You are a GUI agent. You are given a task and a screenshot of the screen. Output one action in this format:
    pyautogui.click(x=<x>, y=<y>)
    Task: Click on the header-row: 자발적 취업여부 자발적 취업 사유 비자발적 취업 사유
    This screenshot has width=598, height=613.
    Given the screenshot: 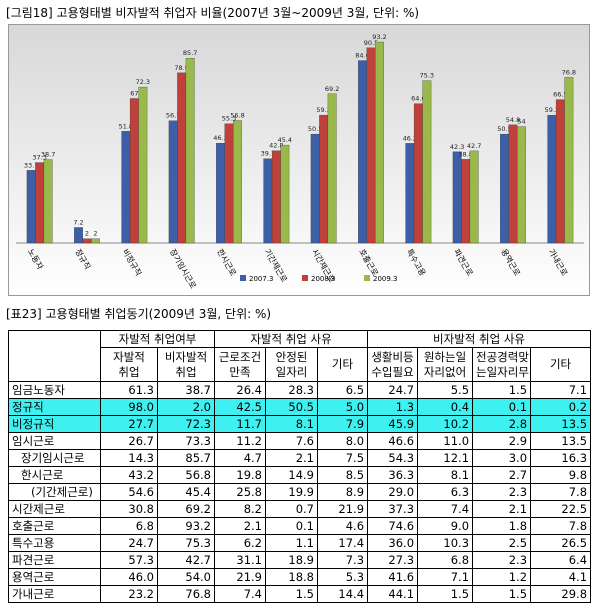 What is the action you would take?
    pyautogui.click(x=300, y=356)
    